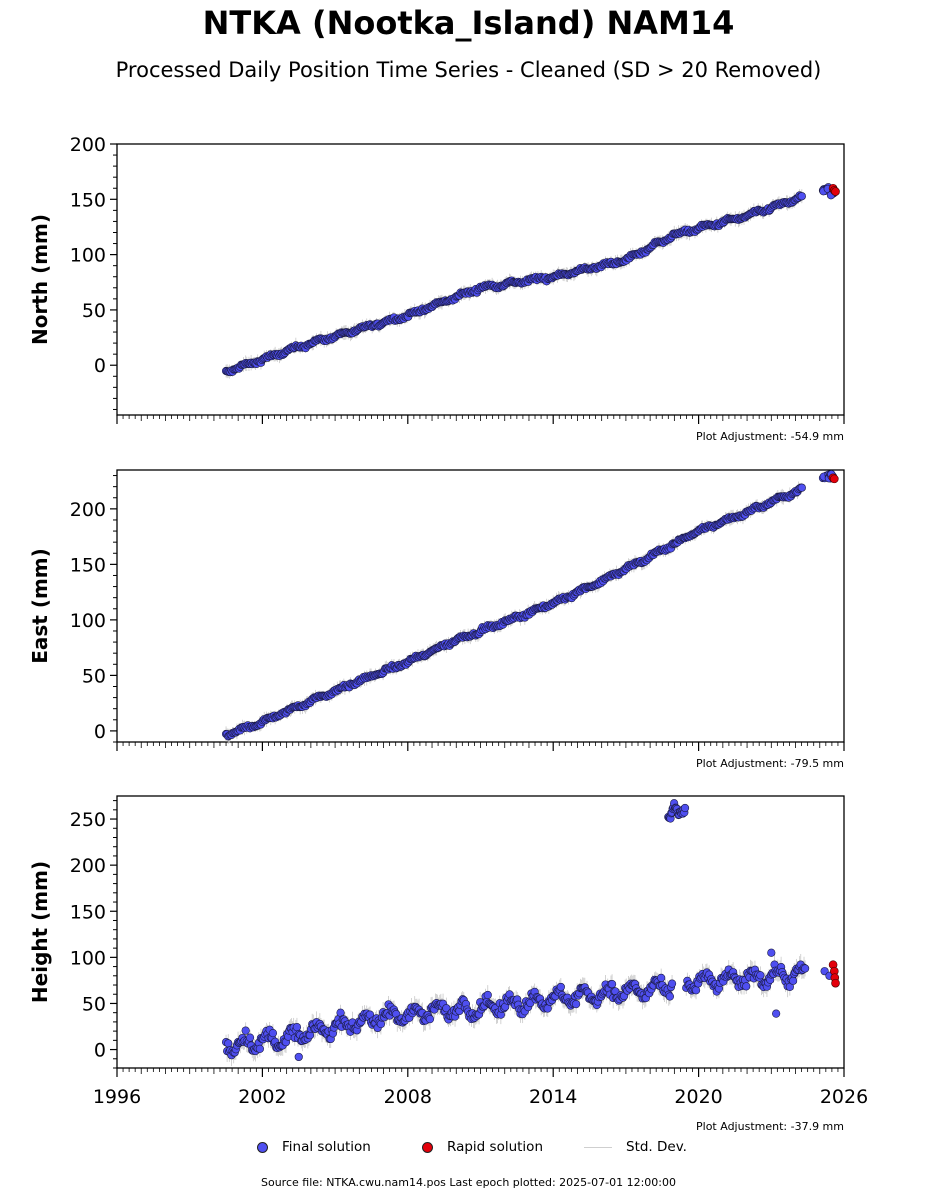 This screenshot has width=937, height=1200. I want to click on x-tick-label: 2020, so click(698, 1097).